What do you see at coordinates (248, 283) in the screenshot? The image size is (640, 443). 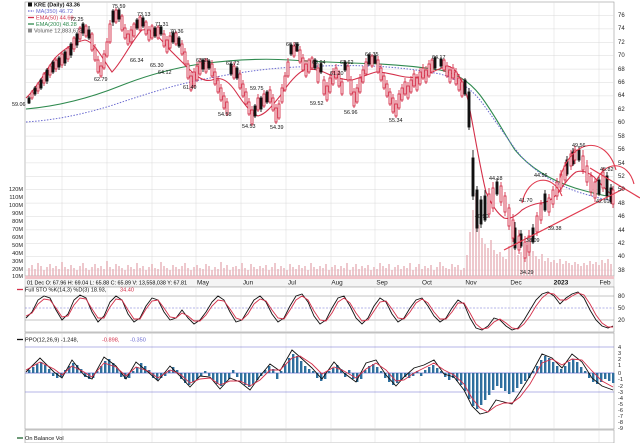 I see `svg-text: Jun` at bounding box center [248, 283].